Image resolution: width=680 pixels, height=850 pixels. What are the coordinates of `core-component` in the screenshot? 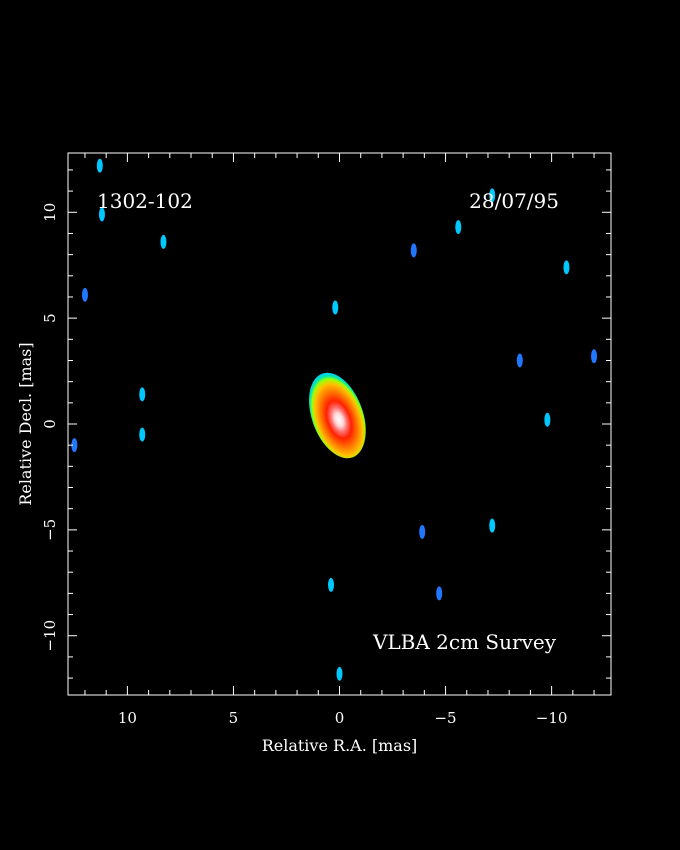 It's located at (337, 415).